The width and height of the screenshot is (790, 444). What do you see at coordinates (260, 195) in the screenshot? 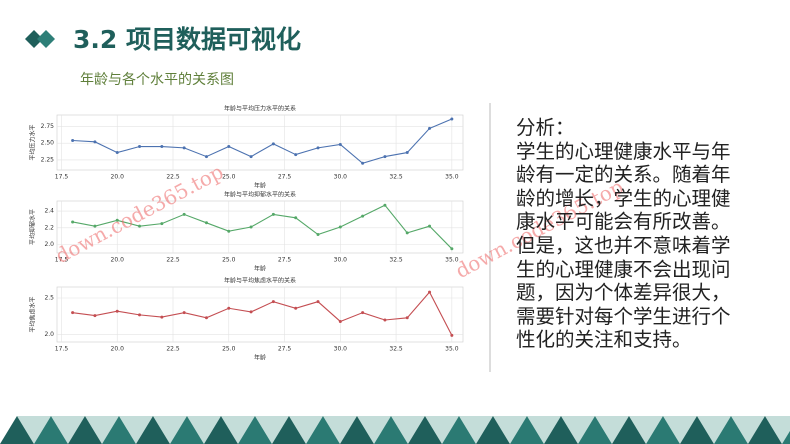
I see `chart-title: 年龄与平均抑郁水平的关系` at bounding box center [260, 195].